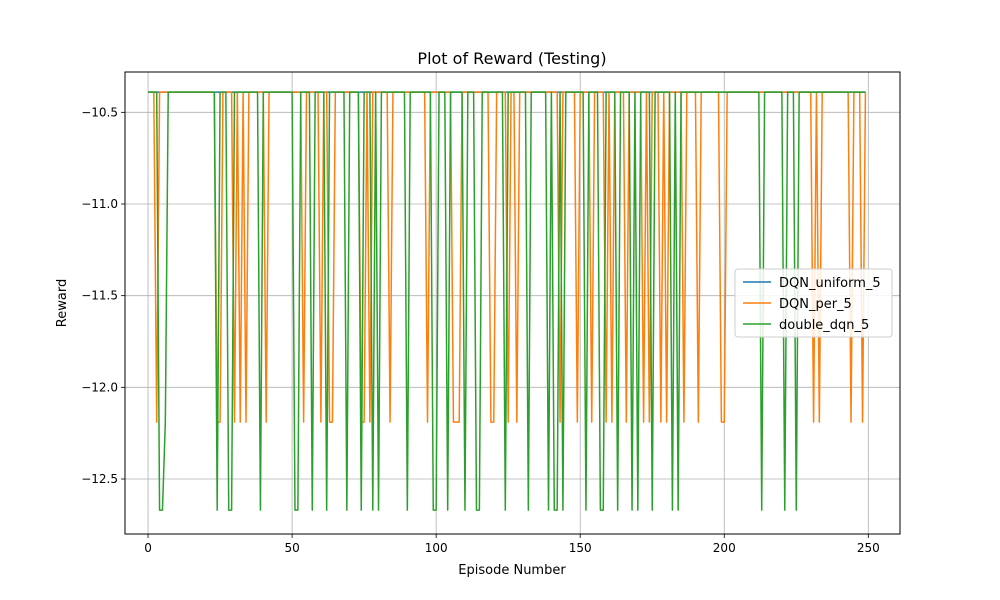 The width and height of the screenshot is (1000, 600). What do you see at coordinates (512, 570) in the screenshot?
I see `x-axis-label: Episode Number` at bounding box center [512, 570].